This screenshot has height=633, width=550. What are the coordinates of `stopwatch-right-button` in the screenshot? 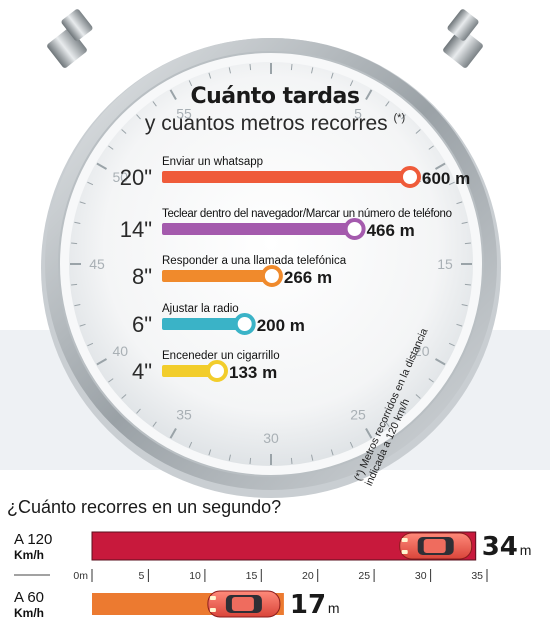 It's located at (463, 38).